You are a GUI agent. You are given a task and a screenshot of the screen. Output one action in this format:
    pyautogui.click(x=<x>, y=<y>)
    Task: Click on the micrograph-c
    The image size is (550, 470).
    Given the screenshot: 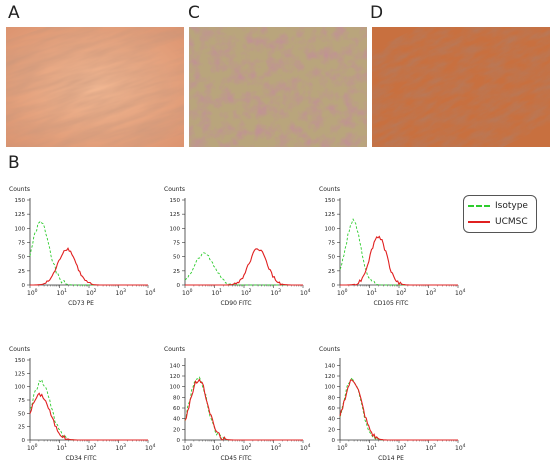 What is the action you would take?
    pyautogui.click(x=278, y=87)
    